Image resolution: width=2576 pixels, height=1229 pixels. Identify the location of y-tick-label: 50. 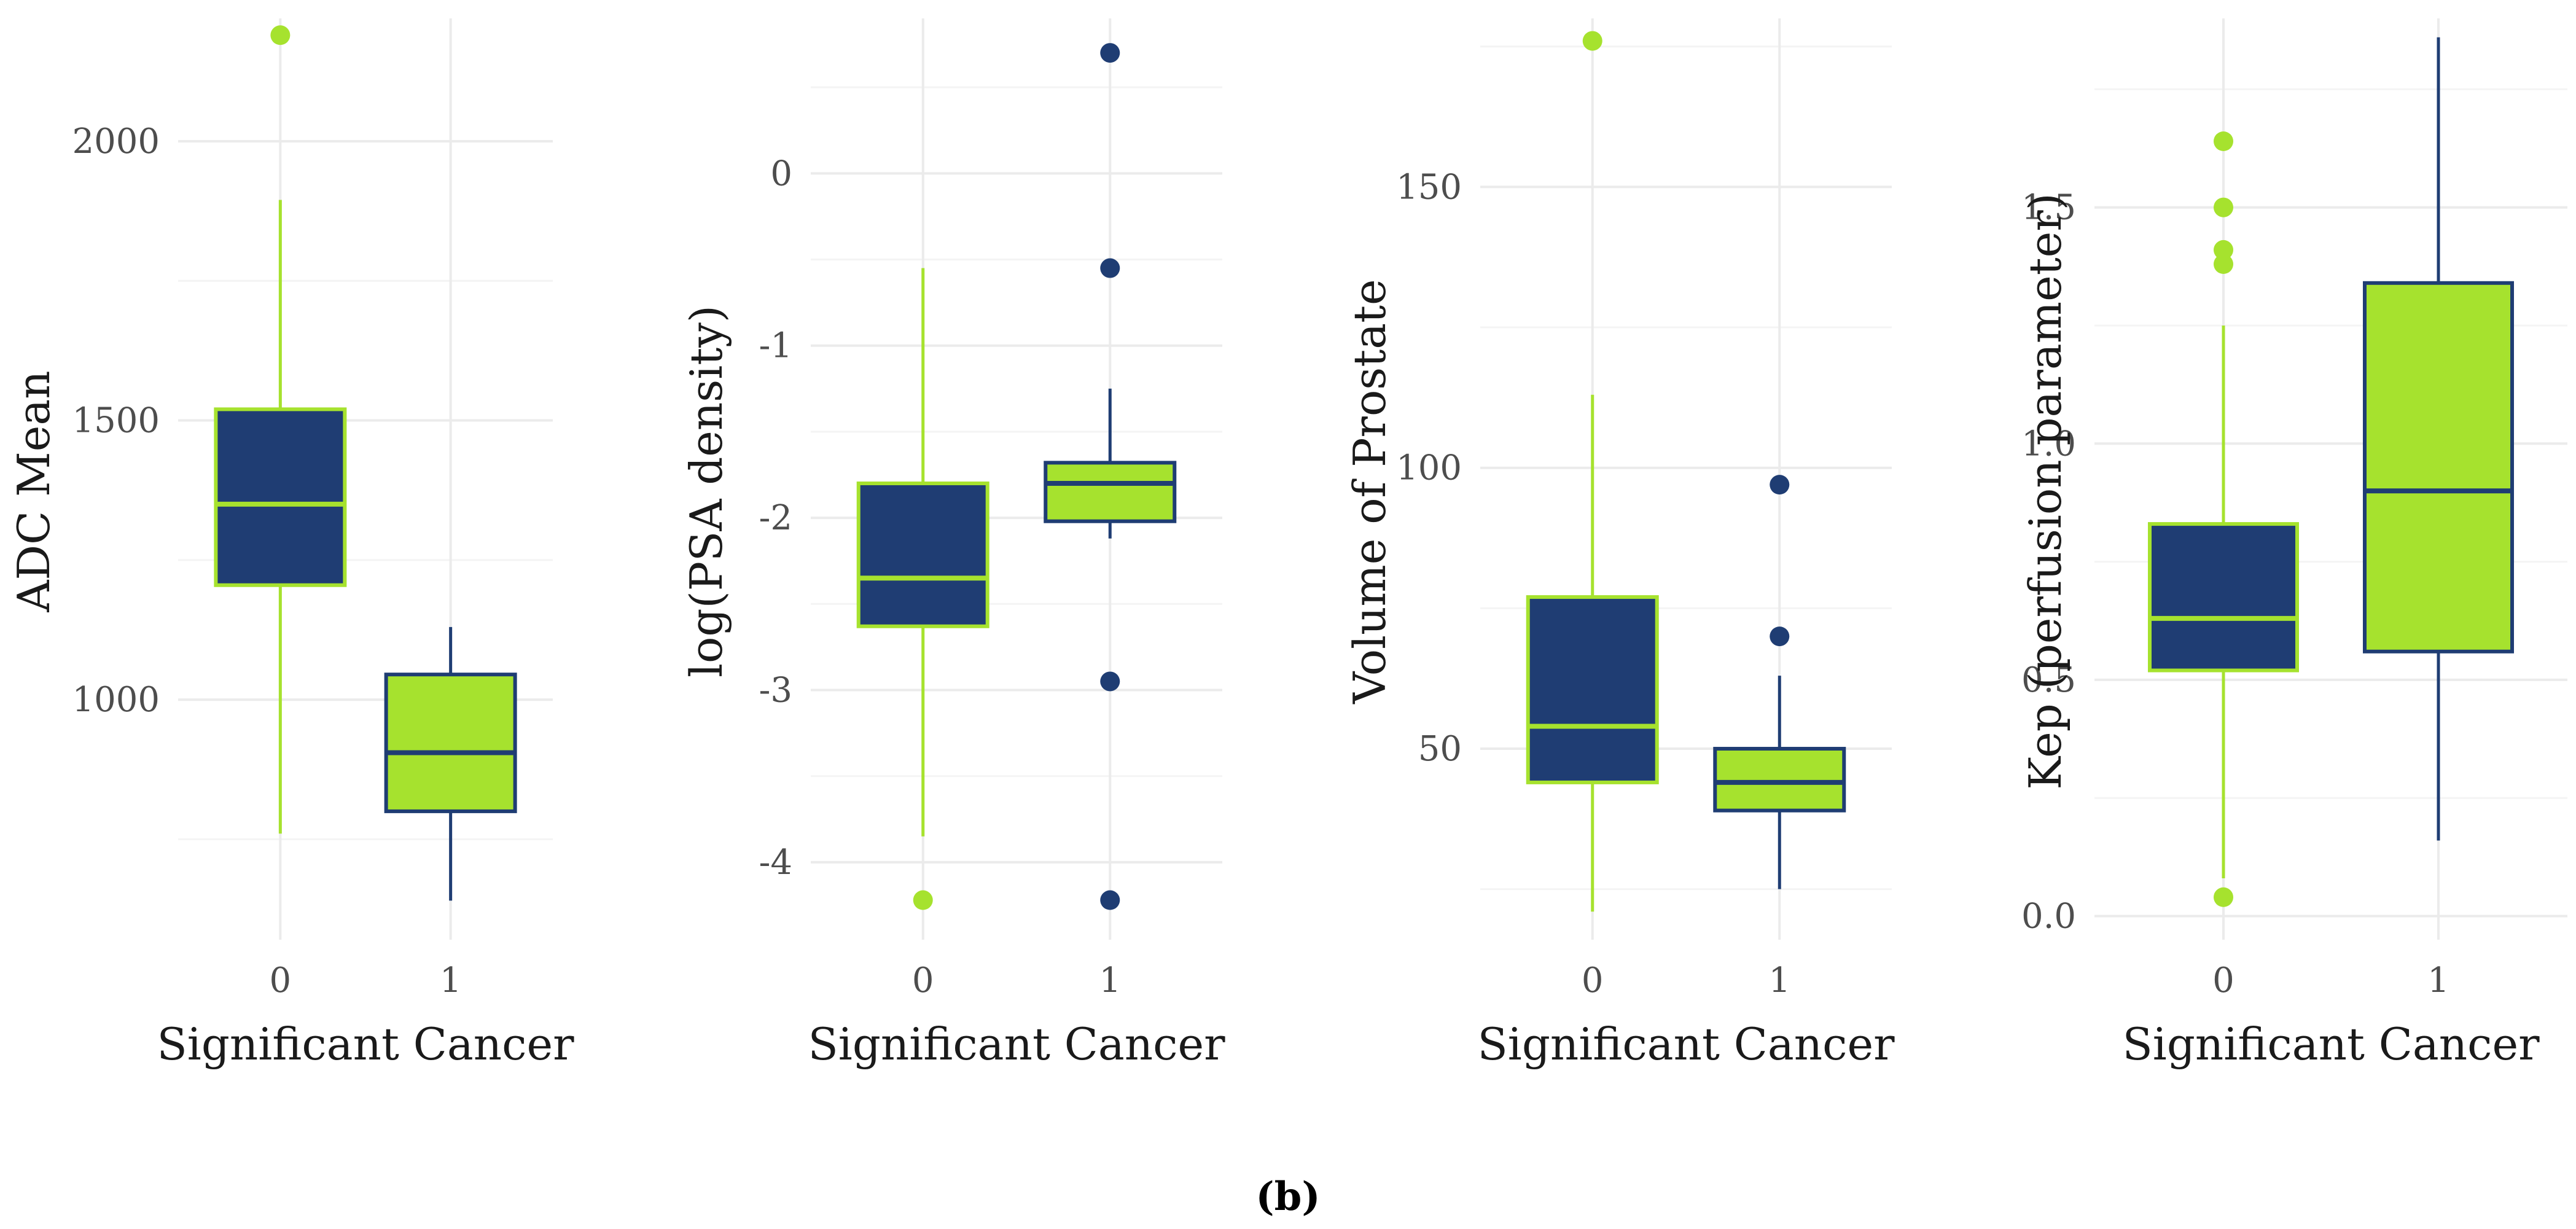
(1440, 749).